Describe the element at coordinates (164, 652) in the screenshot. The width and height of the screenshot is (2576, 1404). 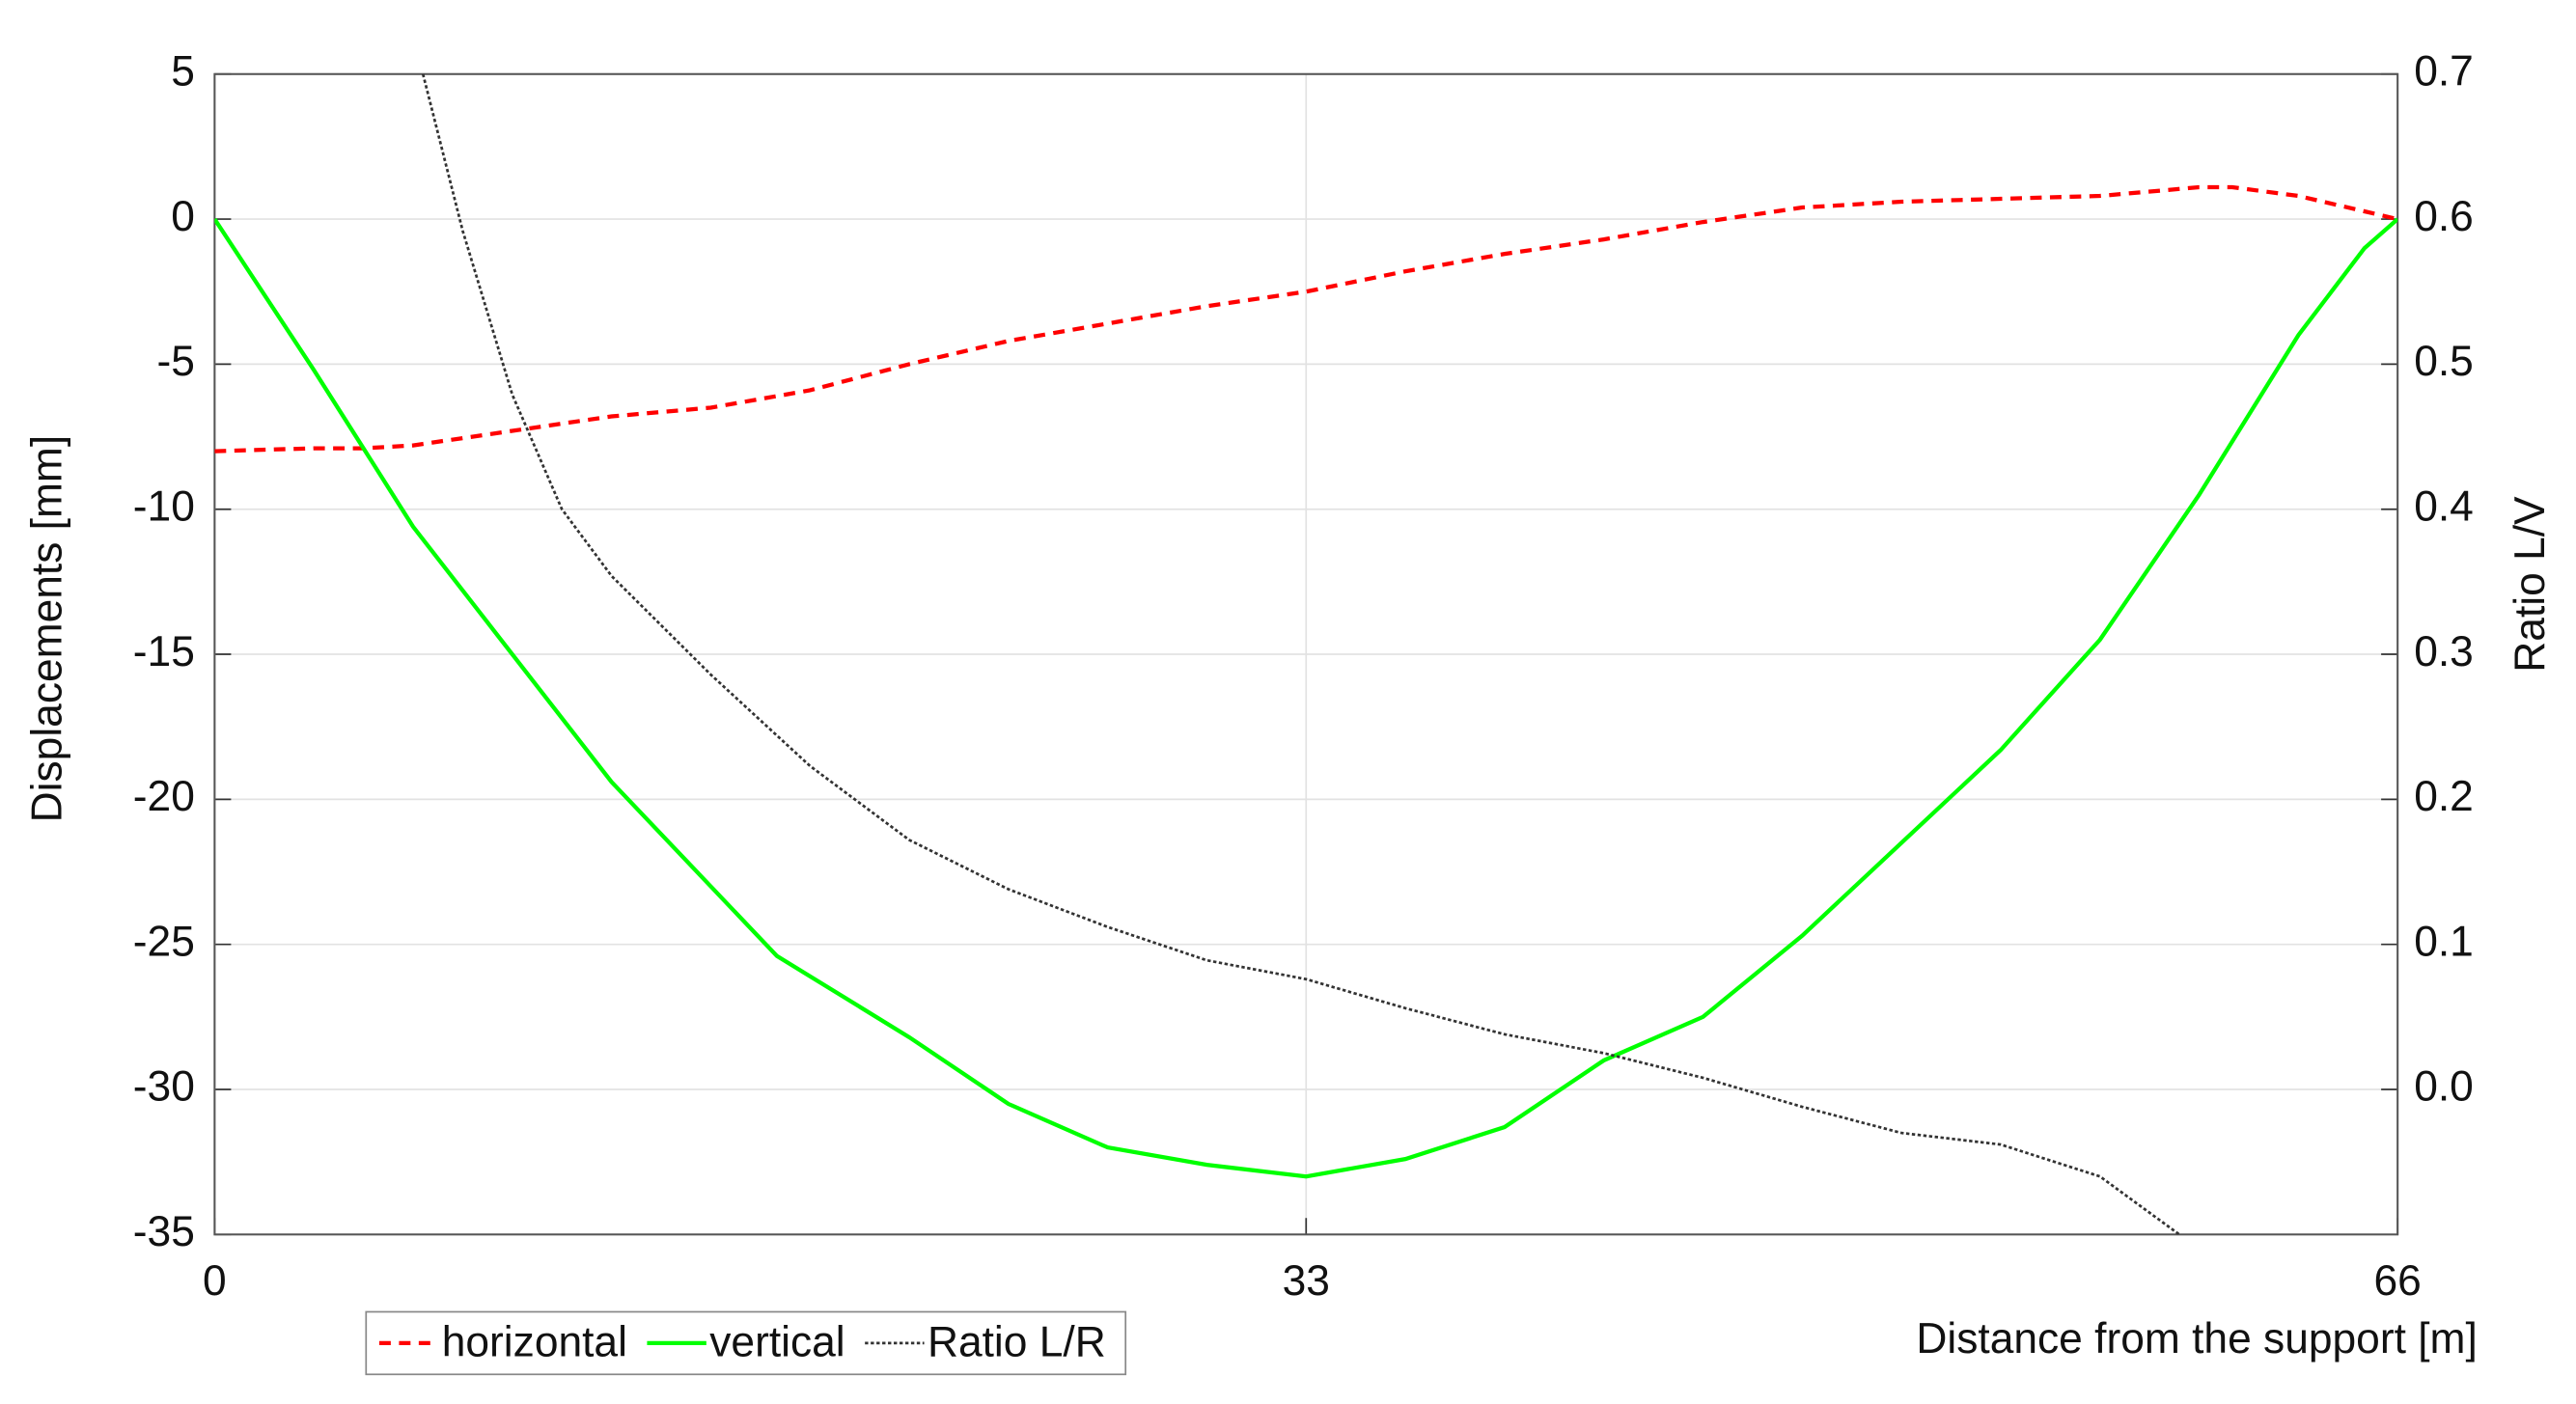
I see `y-tick-label: -15` at that location.